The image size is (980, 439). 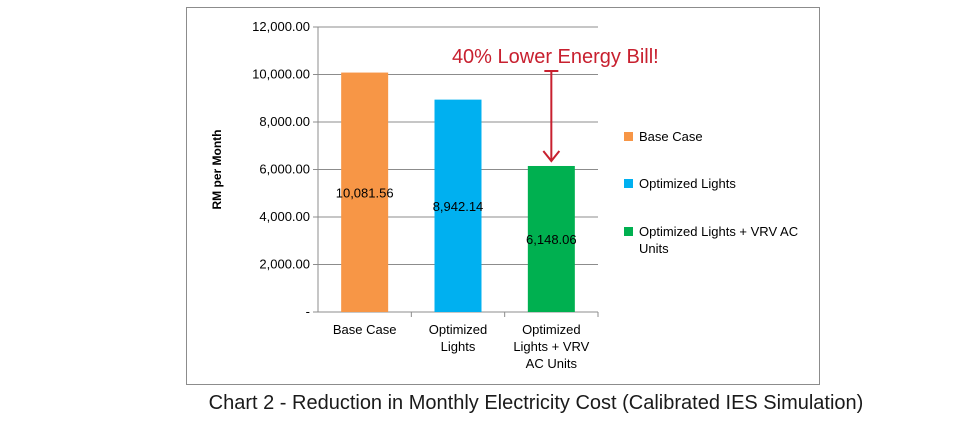 What do you see at coordinates (458, 346) in the screenshot?
I see `x-tick-label: Lights` at bounding box center [458, 346].